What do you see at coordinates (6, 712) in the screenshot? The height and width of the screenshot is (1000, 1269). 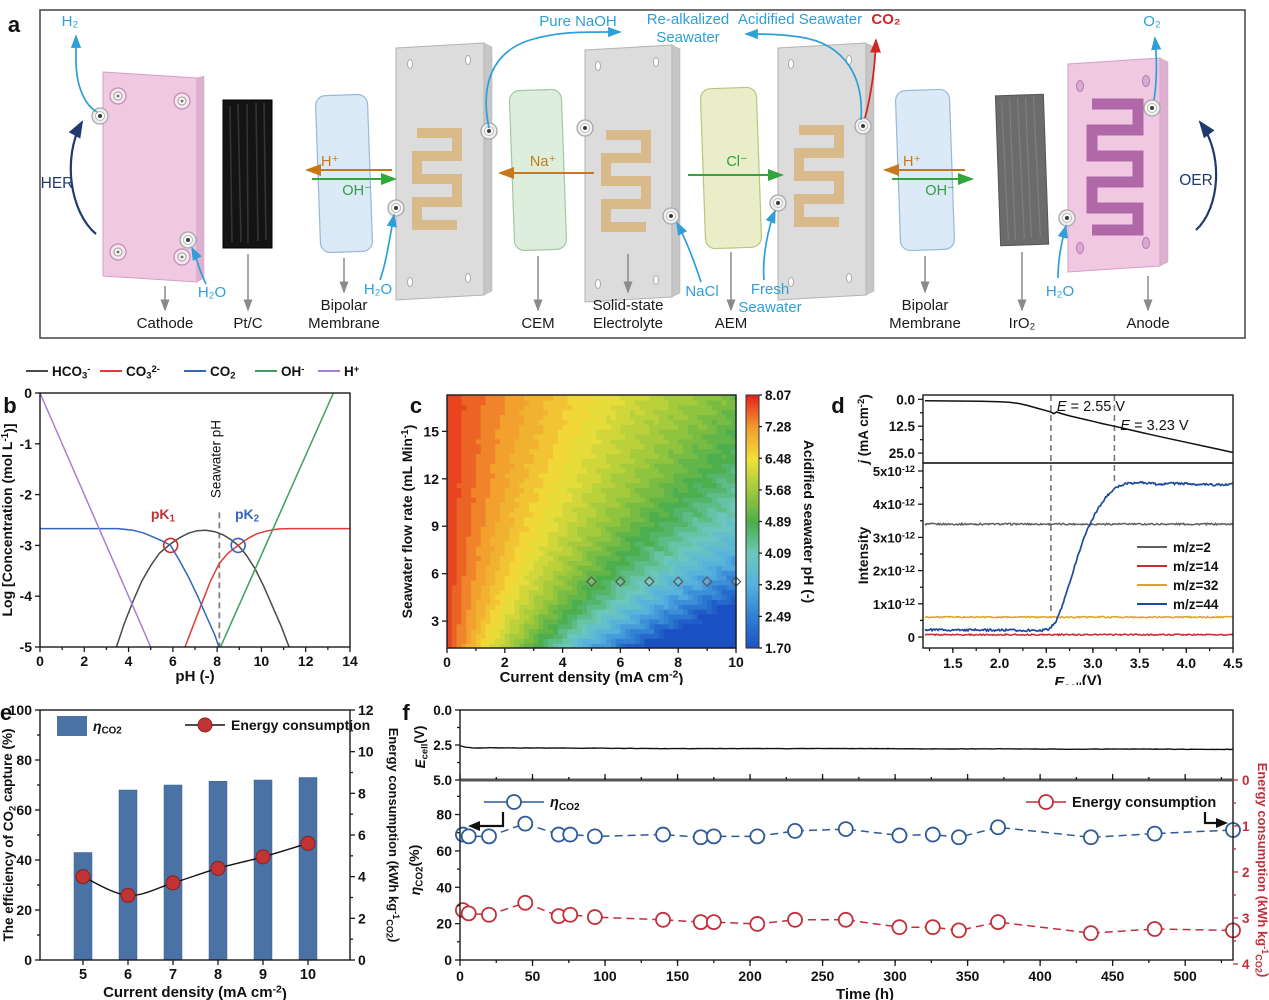 I see `panel-letter-e: e` at bounding box center [6, 712].